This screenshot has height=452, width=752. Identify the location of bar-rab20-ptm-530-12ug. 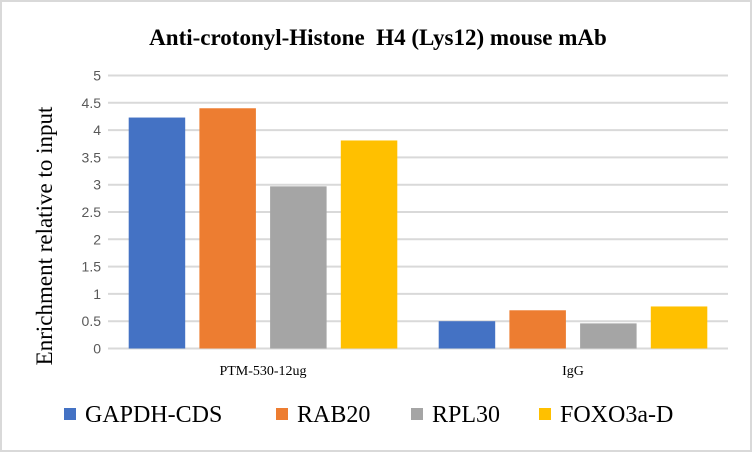
(227, 228).